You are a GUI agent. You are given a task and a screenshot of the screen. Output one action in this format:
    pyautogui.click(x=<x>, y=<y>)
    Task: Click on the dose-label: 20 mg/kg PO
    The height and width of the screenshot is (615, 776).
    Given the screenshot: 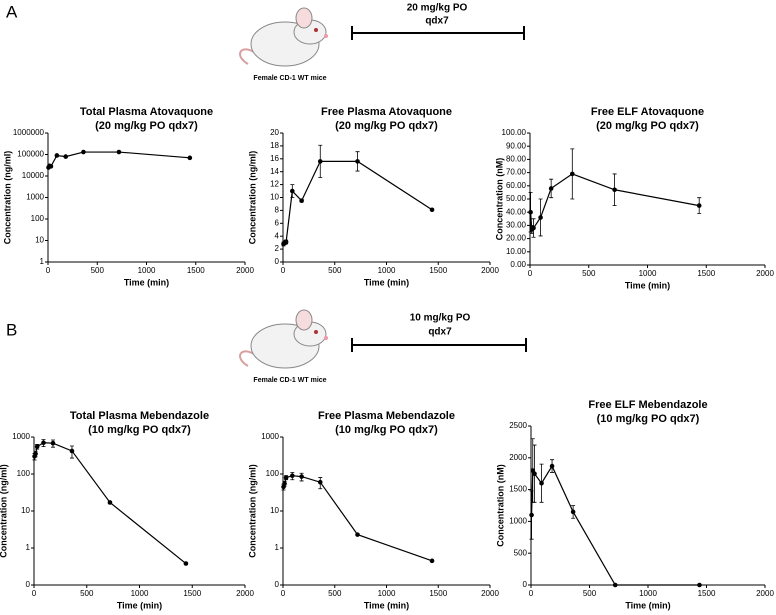 What is the action you would take?
    pyautogui.click(x=437, y=8)
    